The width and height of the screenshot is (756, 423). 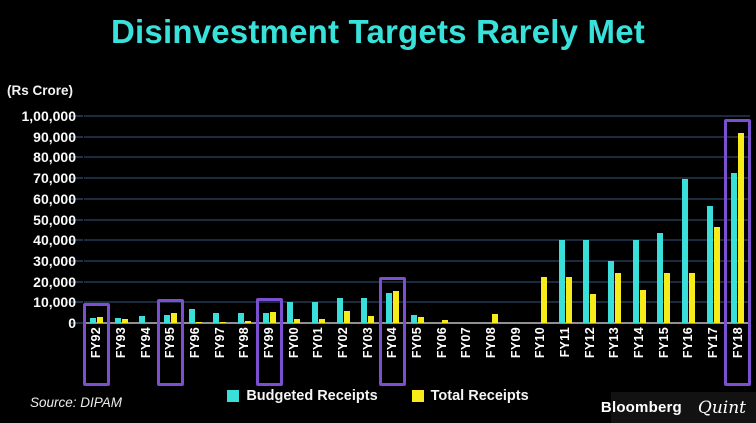 What do you see at coordinates (318, 343) in the screenshot?
I see `x-axis-tick-label: FY01` at bounding box center [318, 343].